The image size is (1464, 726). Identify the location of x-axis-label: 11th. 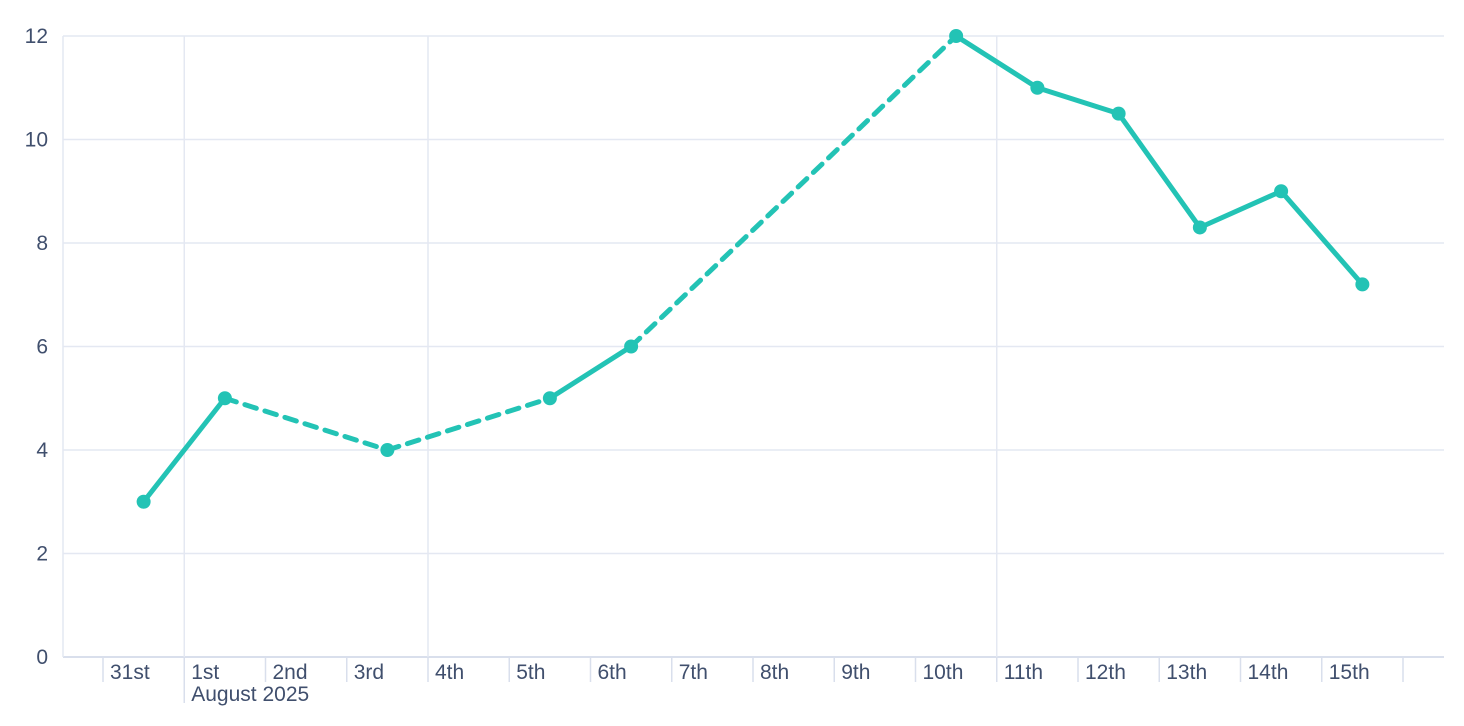
(1023, 672).